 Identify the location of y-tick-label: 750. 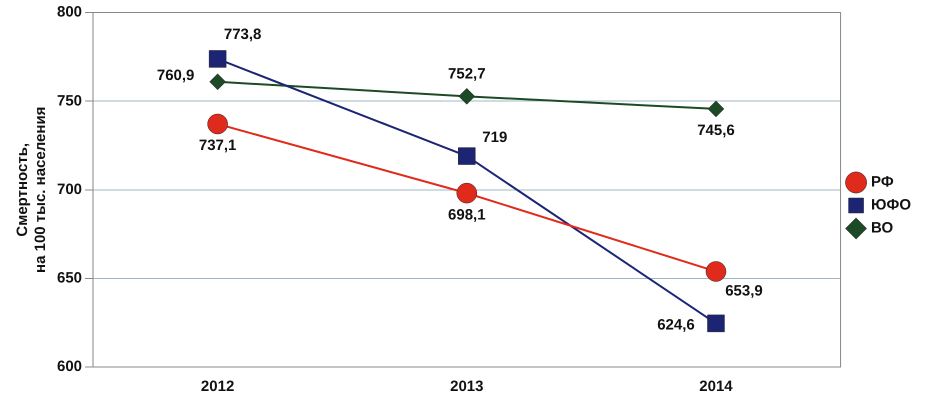
(69, 101).